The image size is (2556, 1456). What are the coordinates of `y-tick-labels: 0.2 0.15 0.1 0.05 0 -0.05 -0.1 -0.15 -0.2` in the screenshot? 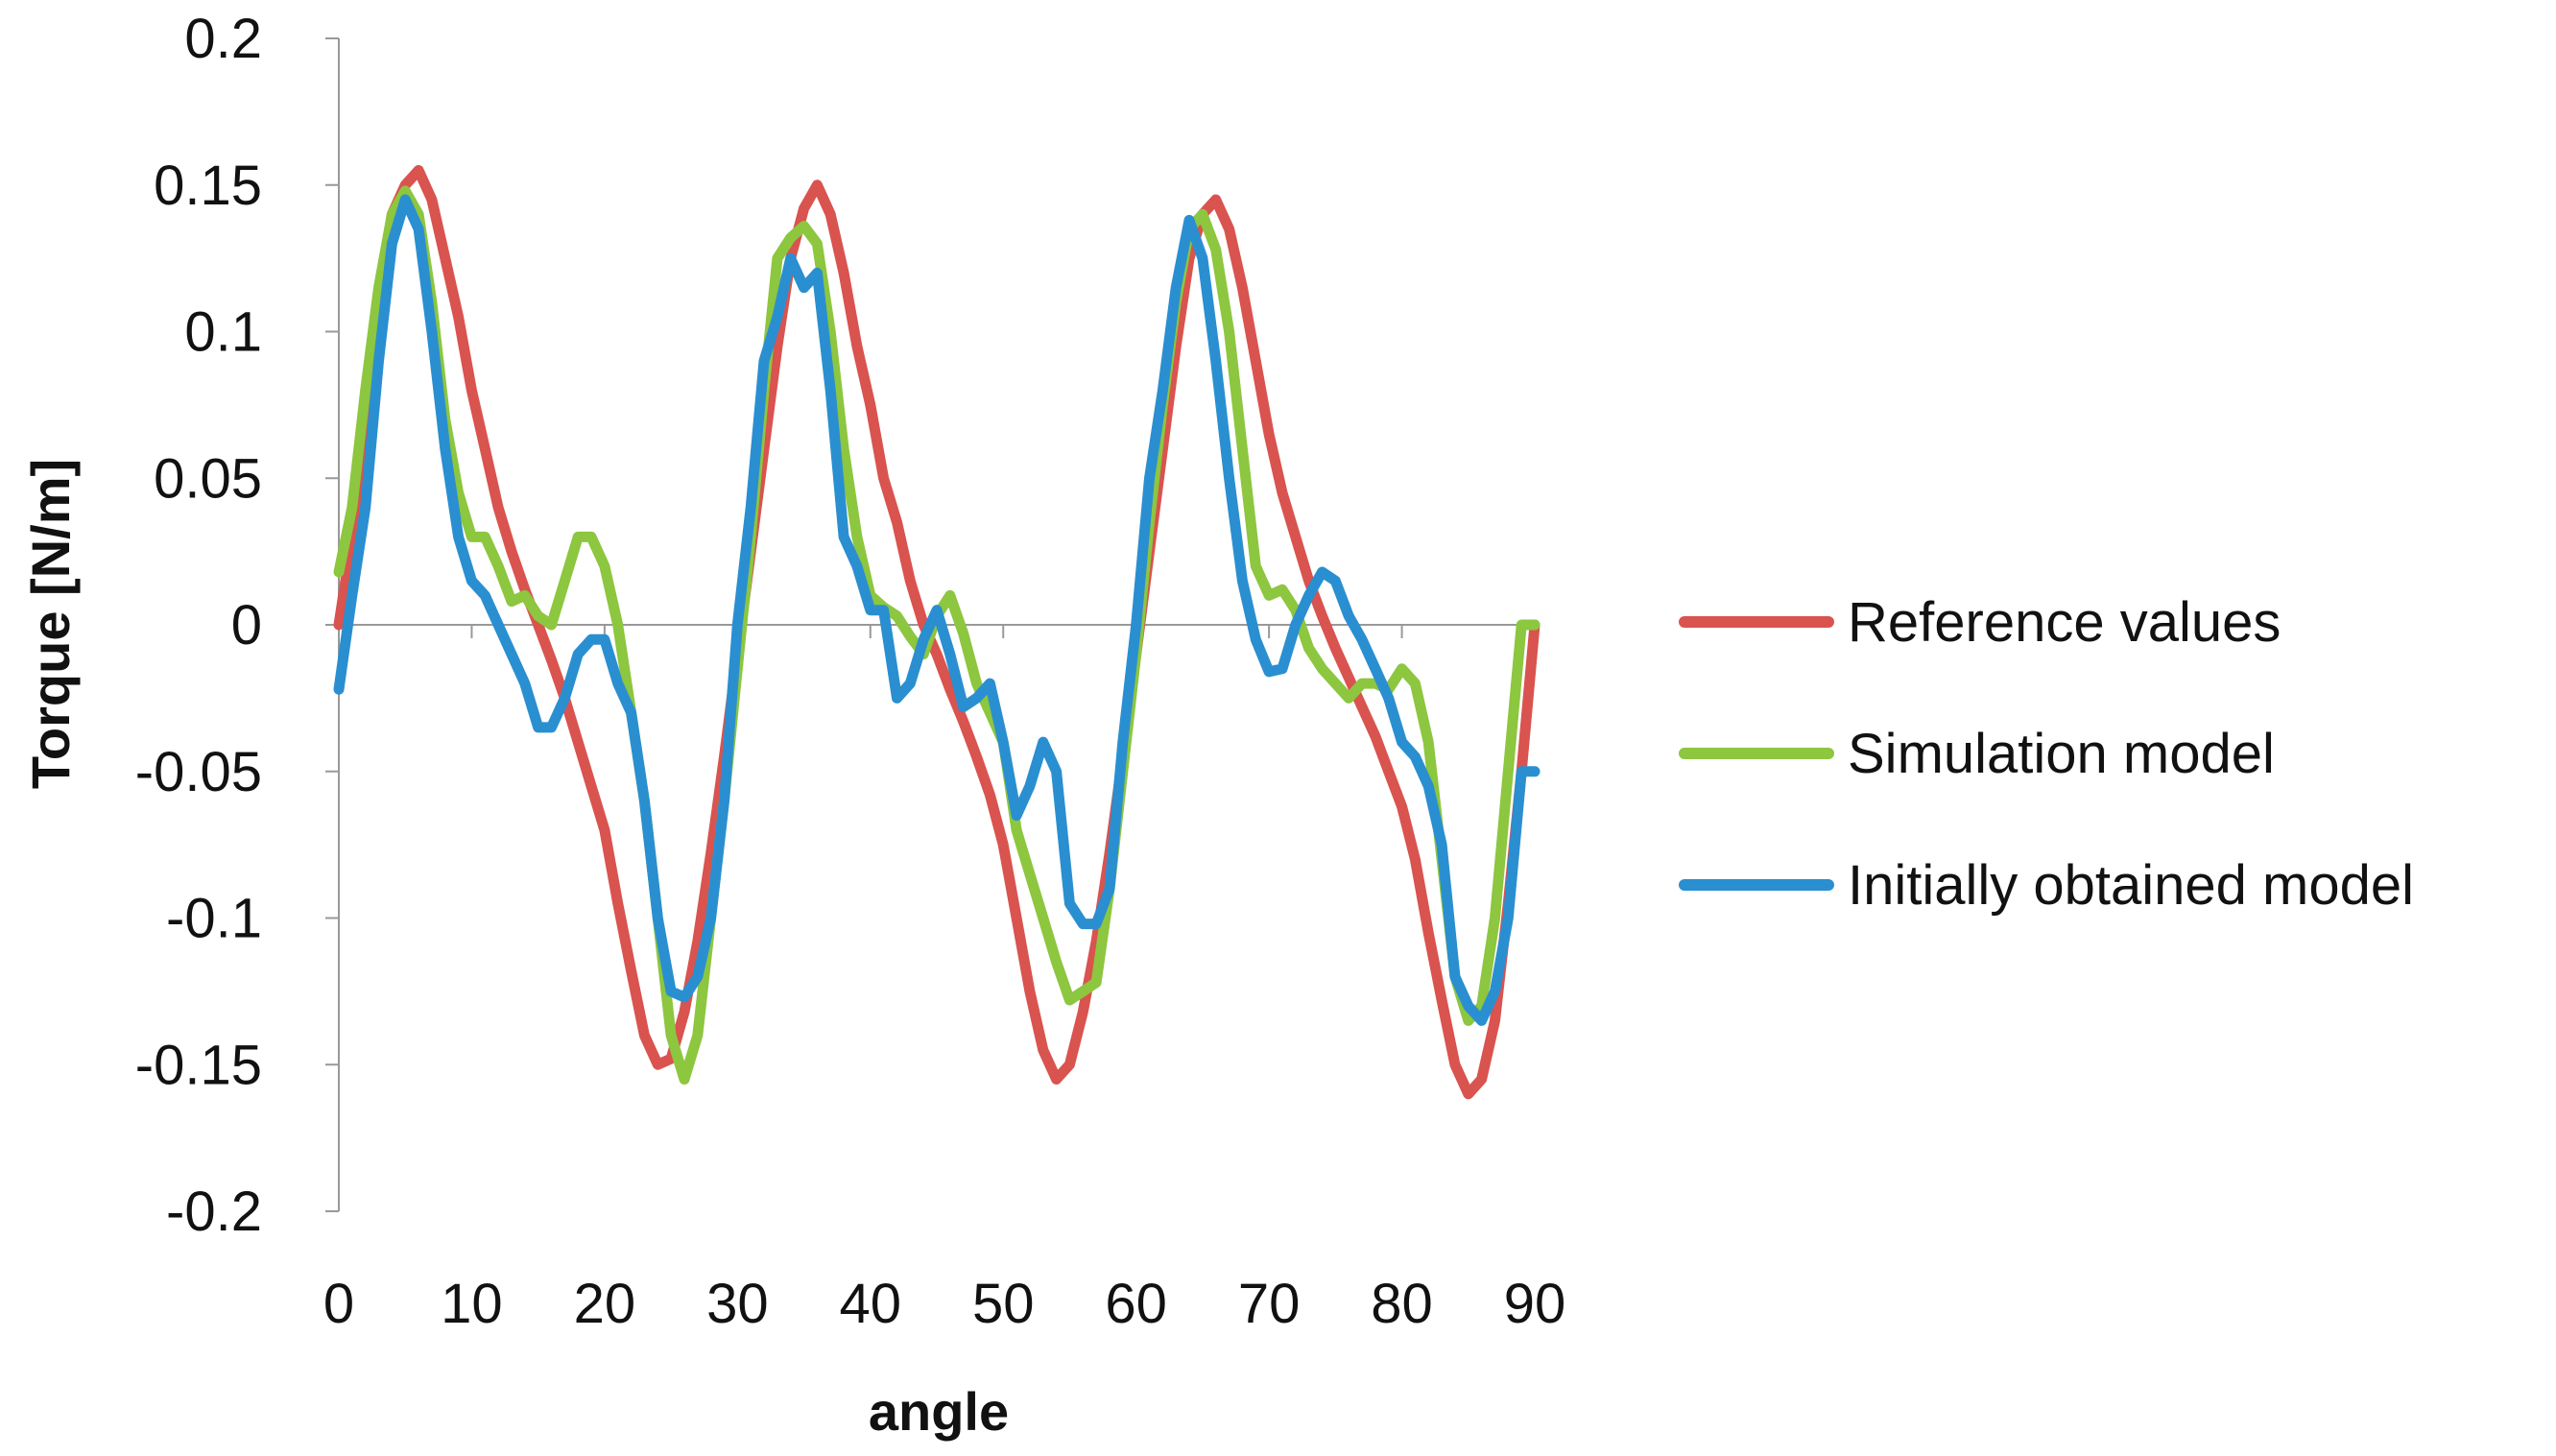 It's located at (199, 626).